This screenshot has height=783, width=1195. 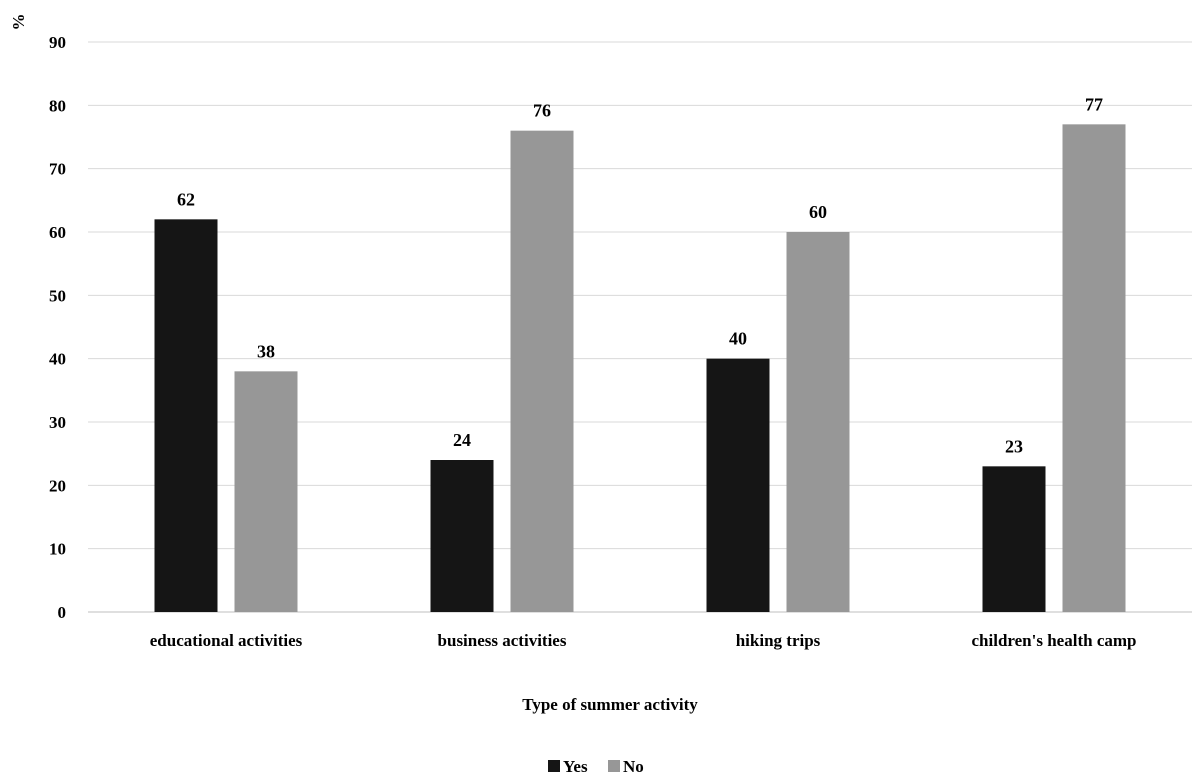 What do you see at coordinates (226, 640) in the screenshot?
I see `x-tick-label: educational activities` at bounding box center [226, 640].